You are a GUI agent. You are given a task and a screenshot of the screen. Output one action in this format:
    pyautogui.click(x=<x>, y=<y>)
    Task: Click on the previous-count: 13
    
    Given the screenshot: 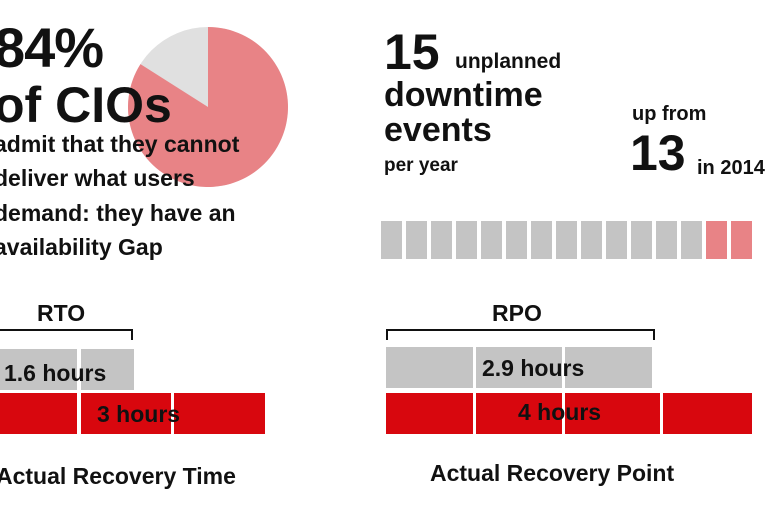 What is the action you would take?
    pyautogui.click(x=658, y=153)
    